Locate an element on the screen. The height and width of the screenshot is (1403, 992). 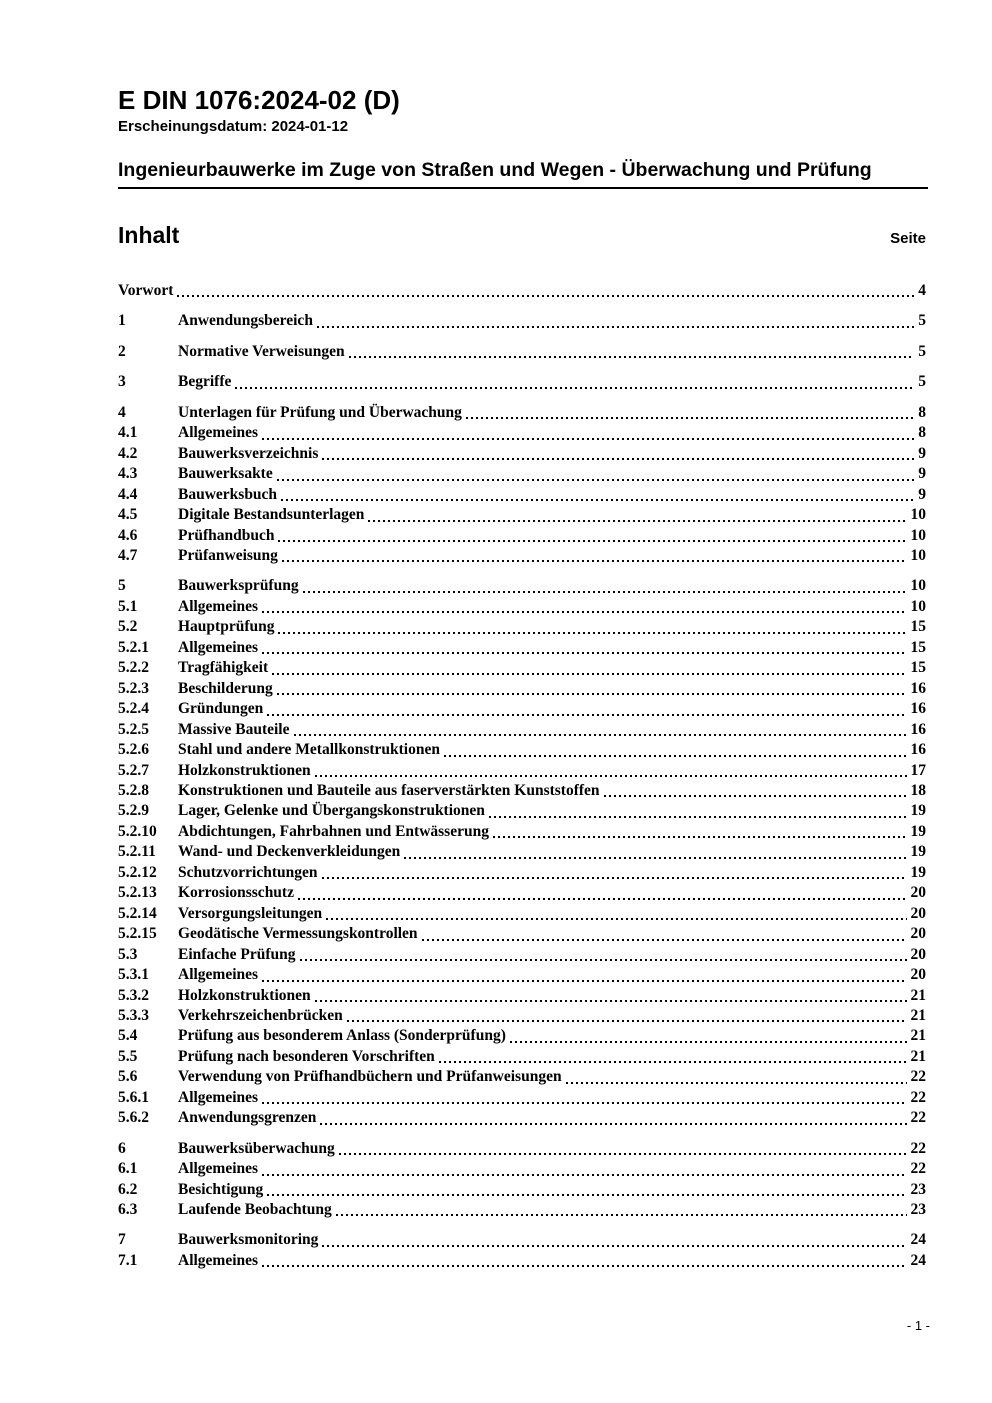
toc-entry: 5.2.1 Allgemeines 15 is located at coordinates (522, 648).